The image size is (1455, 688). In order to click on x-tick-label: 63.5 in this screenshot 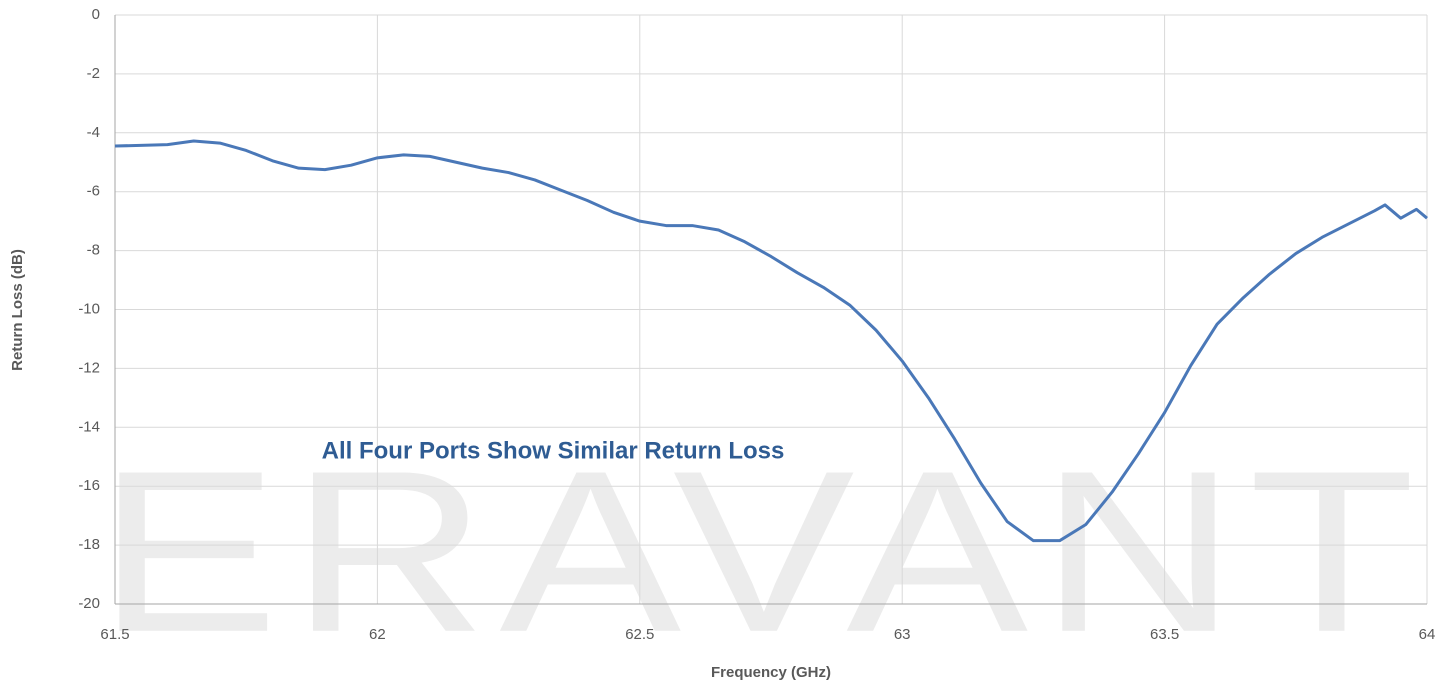, I will do `click(1164, 634)`.